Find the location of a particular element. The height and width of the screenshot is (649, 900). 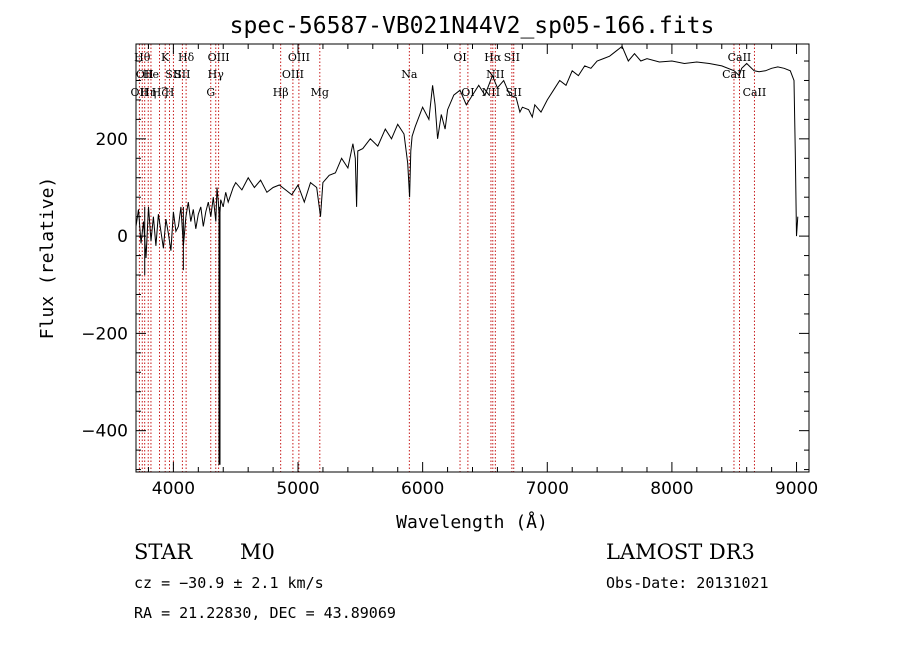

object-class: STAR is located at coordinates (163, 552).